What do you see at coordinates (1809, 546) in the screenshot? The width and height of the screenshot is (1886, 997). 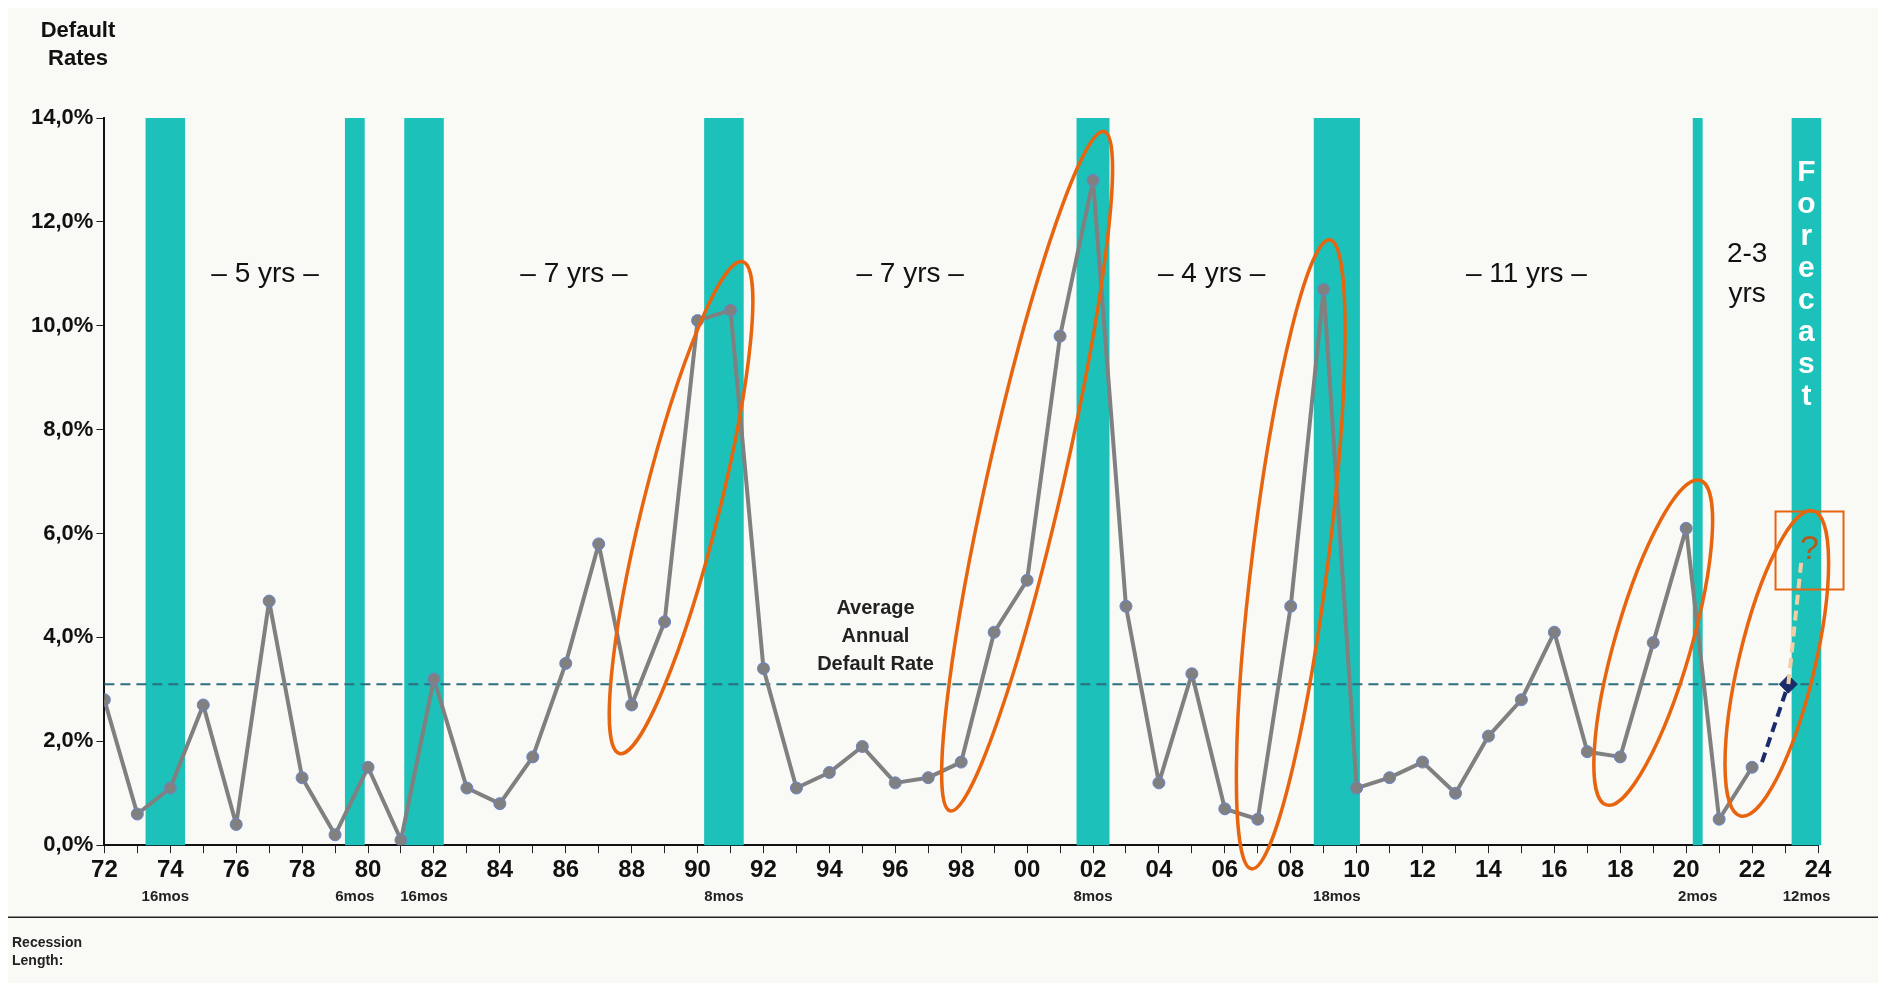 I see `annotation: ?` at bounding box center [1809, 546].